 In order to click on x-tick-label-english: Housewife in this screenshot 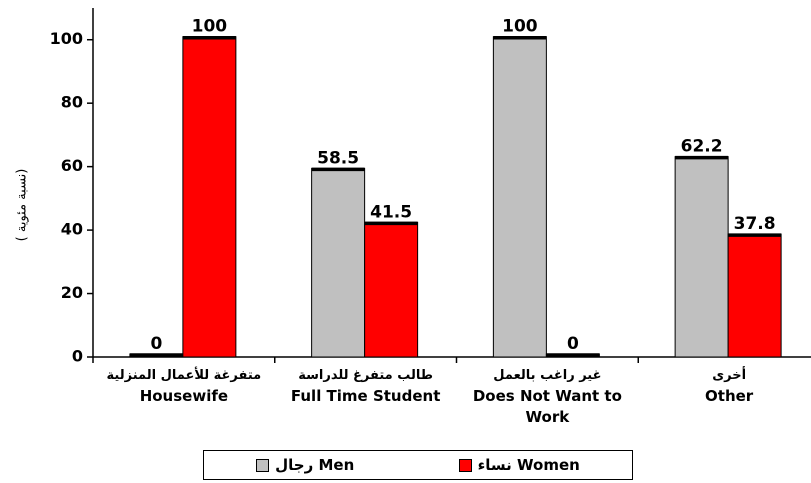, I will do `click(184, 396)`.